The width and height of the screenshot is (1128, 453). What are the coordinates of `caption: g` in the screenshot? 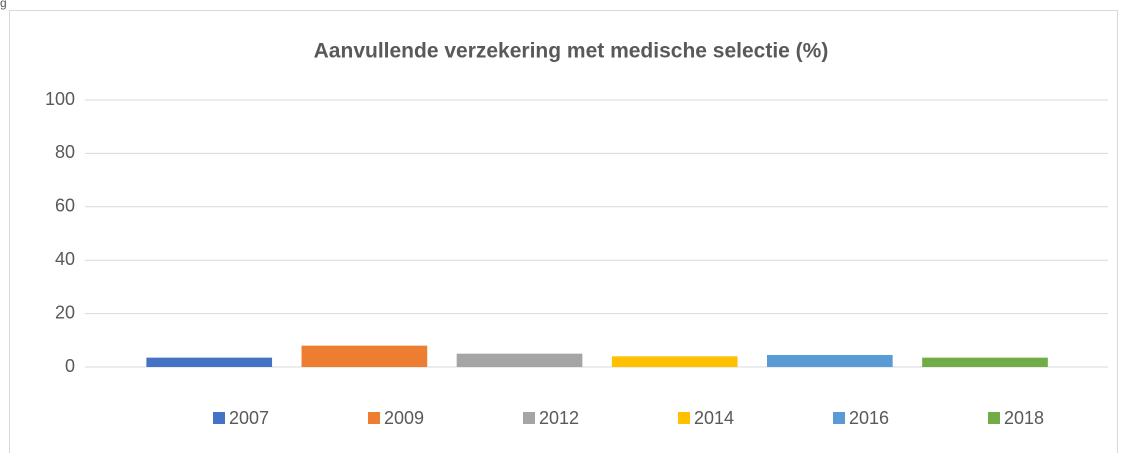 It's located at (3, 5).